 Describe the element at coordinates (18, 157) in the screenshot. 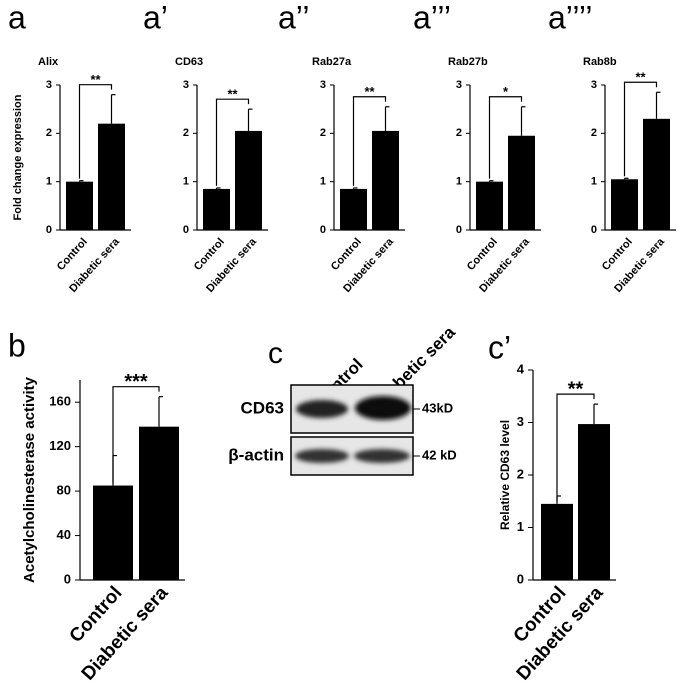

I see `y-axis-label: Fold change expression` at that location.